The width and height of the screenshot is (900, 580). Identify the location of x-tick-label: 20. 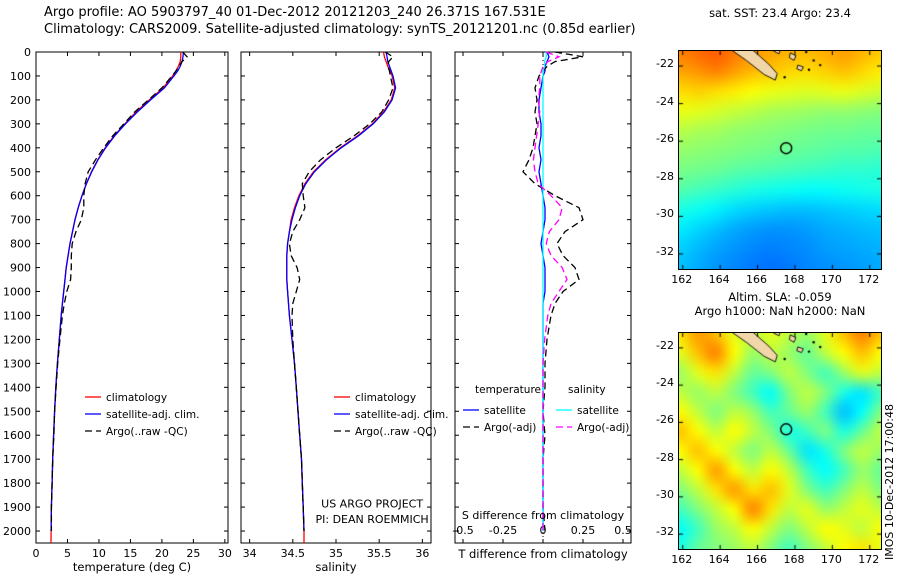
(162, 553).